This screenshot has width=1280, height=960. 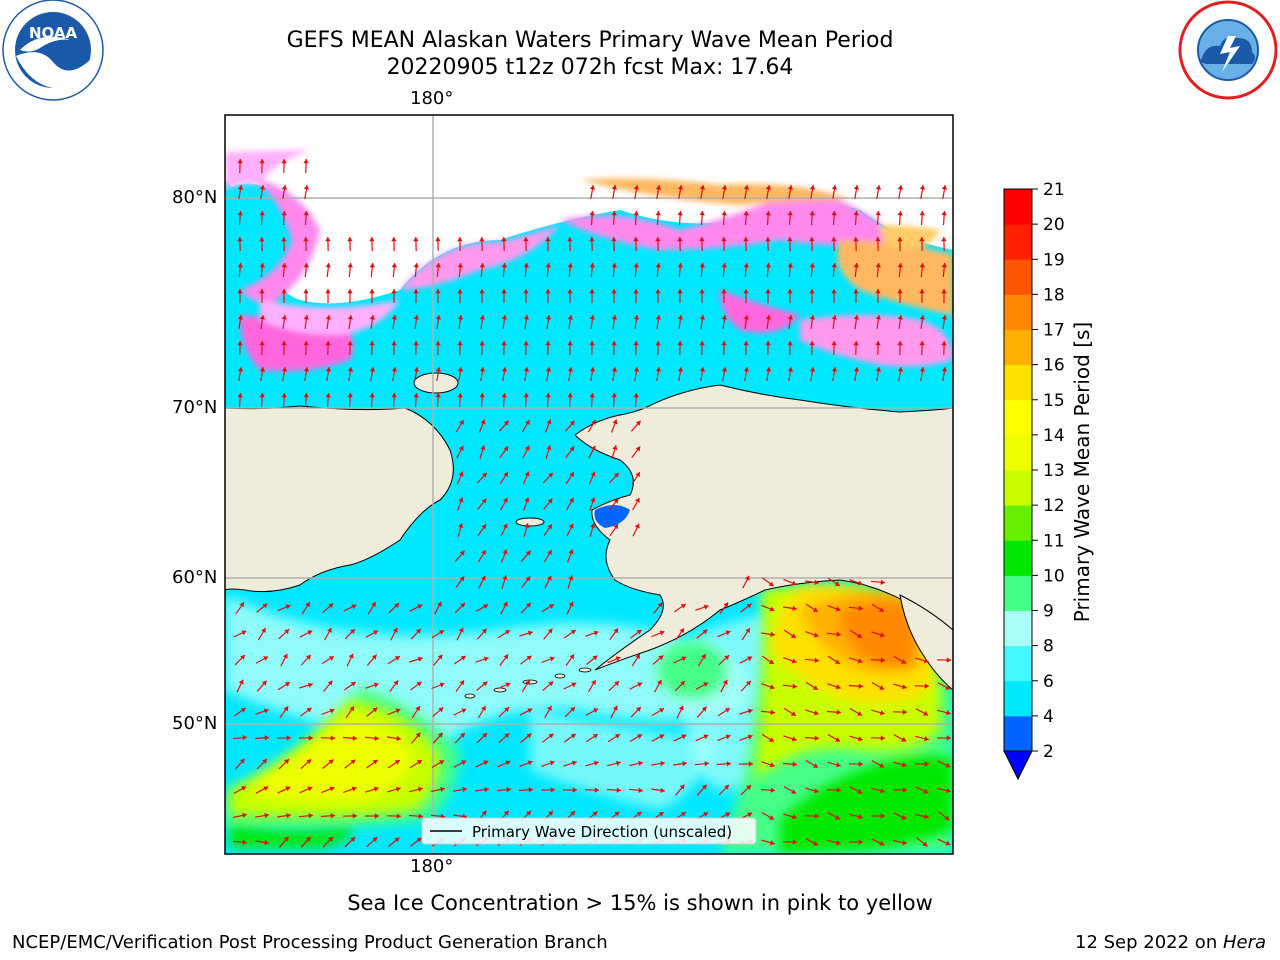 I want to click on sea-ice-field, so click(x=589, y=261).